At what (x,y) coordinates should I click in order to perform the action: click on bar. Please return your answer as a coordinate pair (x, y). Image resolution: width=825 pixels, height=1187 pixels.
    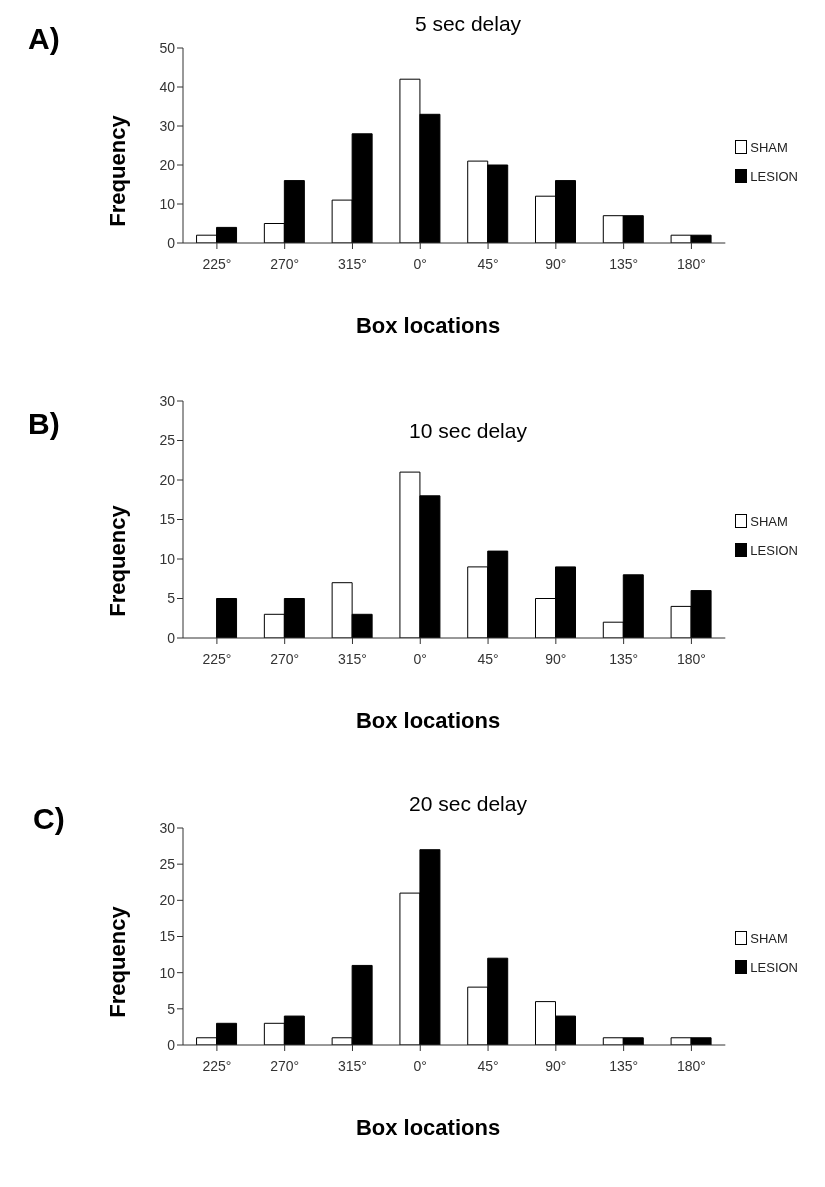
    Looking at the image, I should click on (227, 618).